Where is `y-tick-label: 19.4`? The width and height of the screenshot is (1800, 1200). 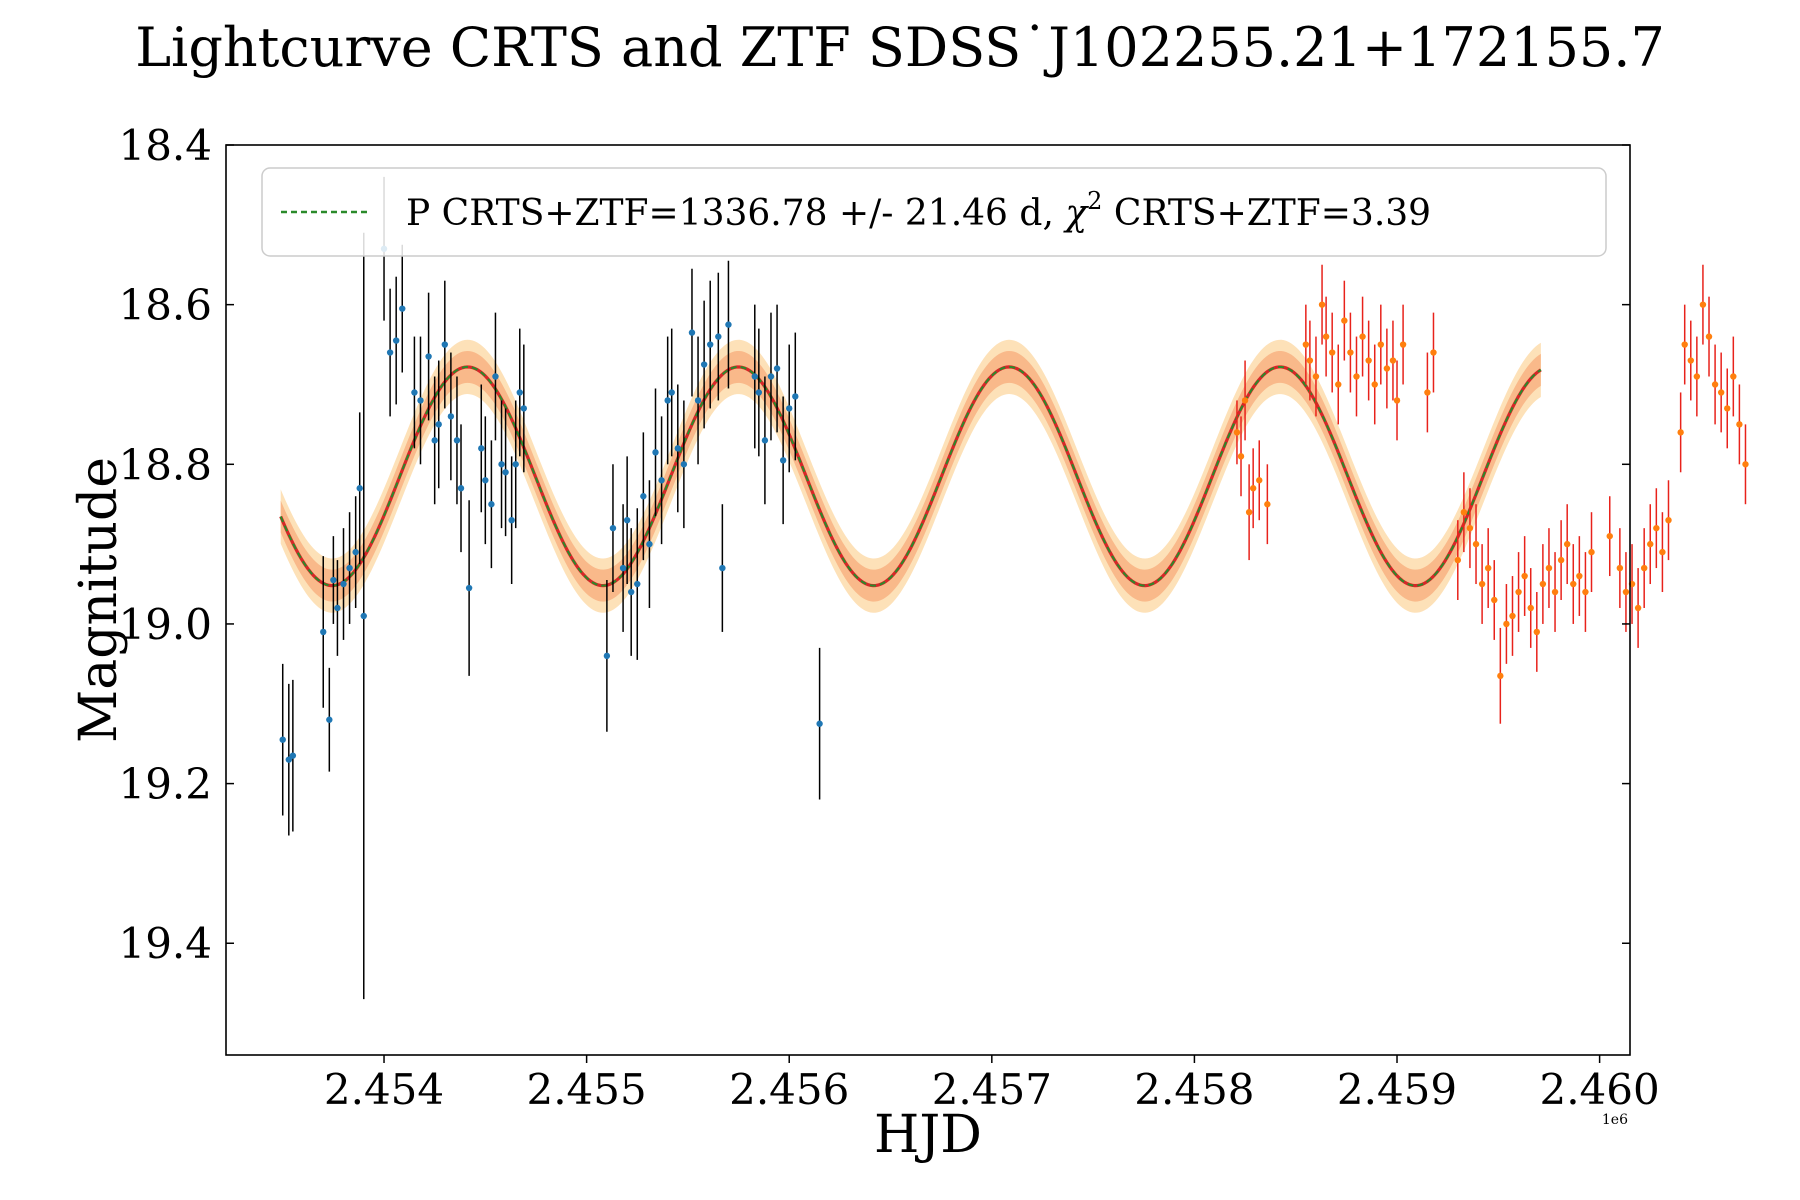 y-tick-label: 19.4 is located at coordinates (165, 943).